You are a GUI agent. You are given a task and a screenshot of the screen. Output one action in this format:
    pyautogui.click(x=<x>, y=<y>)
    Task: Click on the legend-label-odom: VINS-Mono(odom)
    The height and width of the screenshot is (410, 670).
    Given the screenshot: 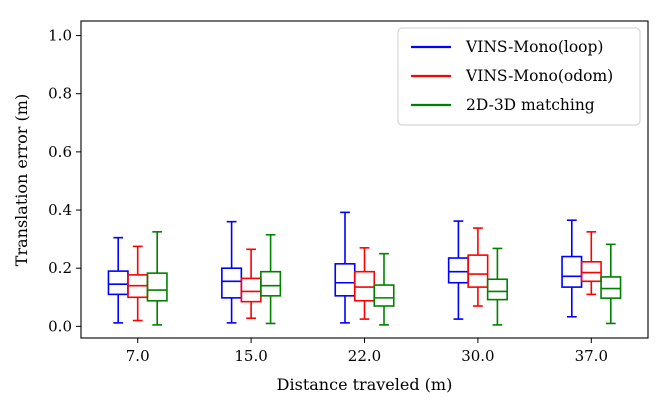 What is the action you would take?
    pyautogui.click(x=539, y=76)
    